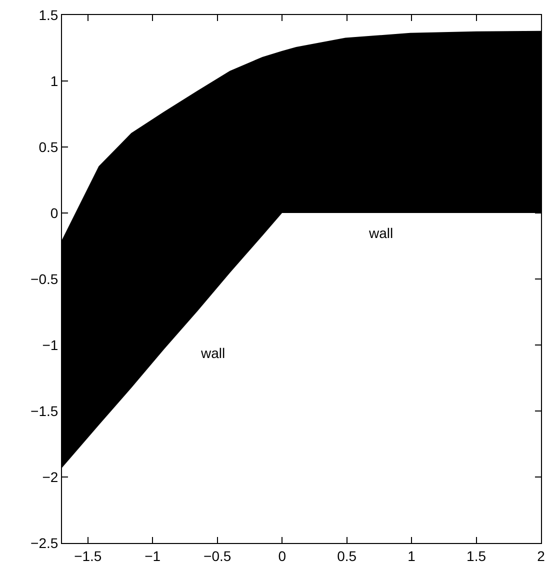 The width and height of the screenshot is (553, 573). I want to click on y-tick-label: −1.5, so click(44, 410).